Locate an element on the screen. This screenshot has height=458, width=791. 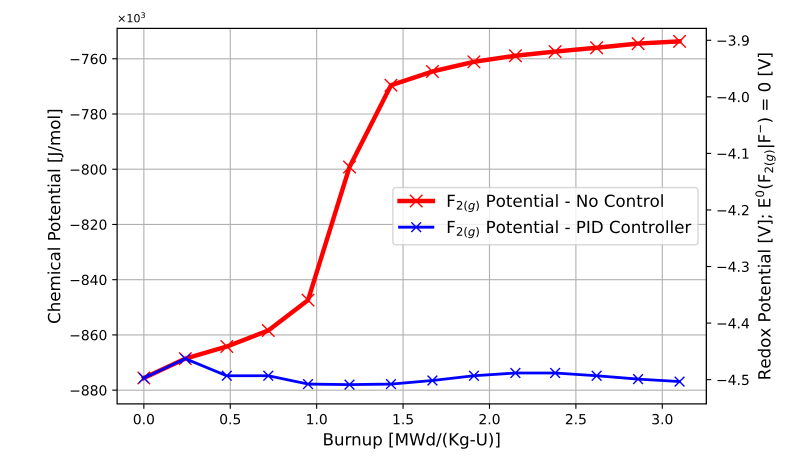
legend-label: F$_{2(g)}$ Potential - No Control is located at coordinates (555, 203).